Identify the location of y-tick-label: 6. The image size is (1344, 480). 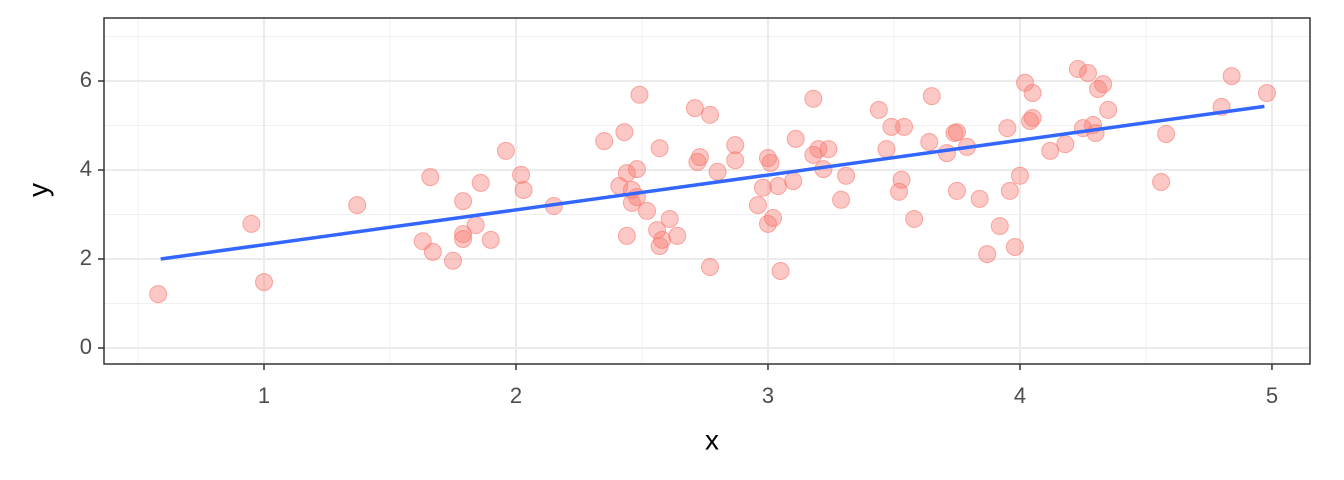
(86, 79).